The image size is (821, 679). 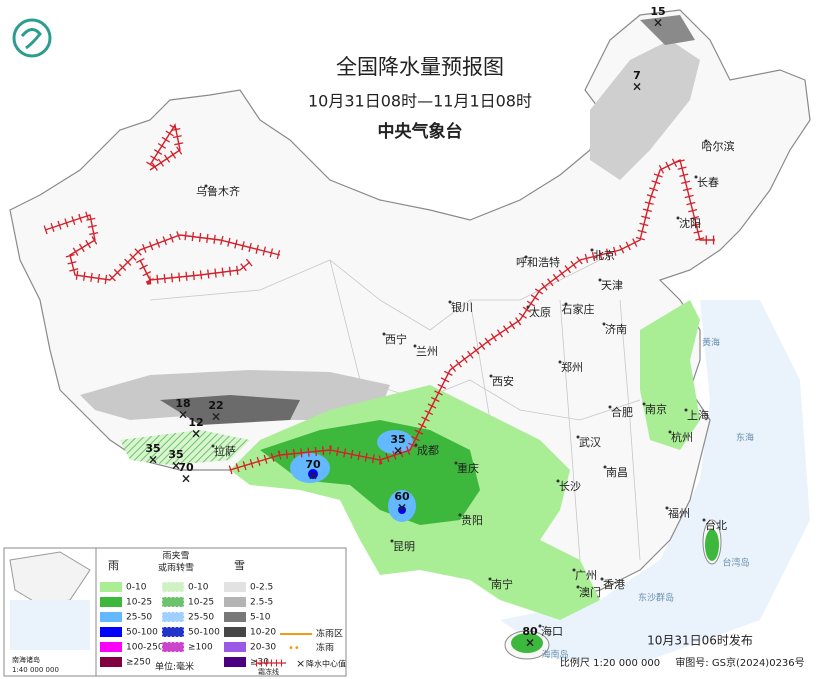 I want to click on sea-label: 台湾岛, so click(x=735, y=563).